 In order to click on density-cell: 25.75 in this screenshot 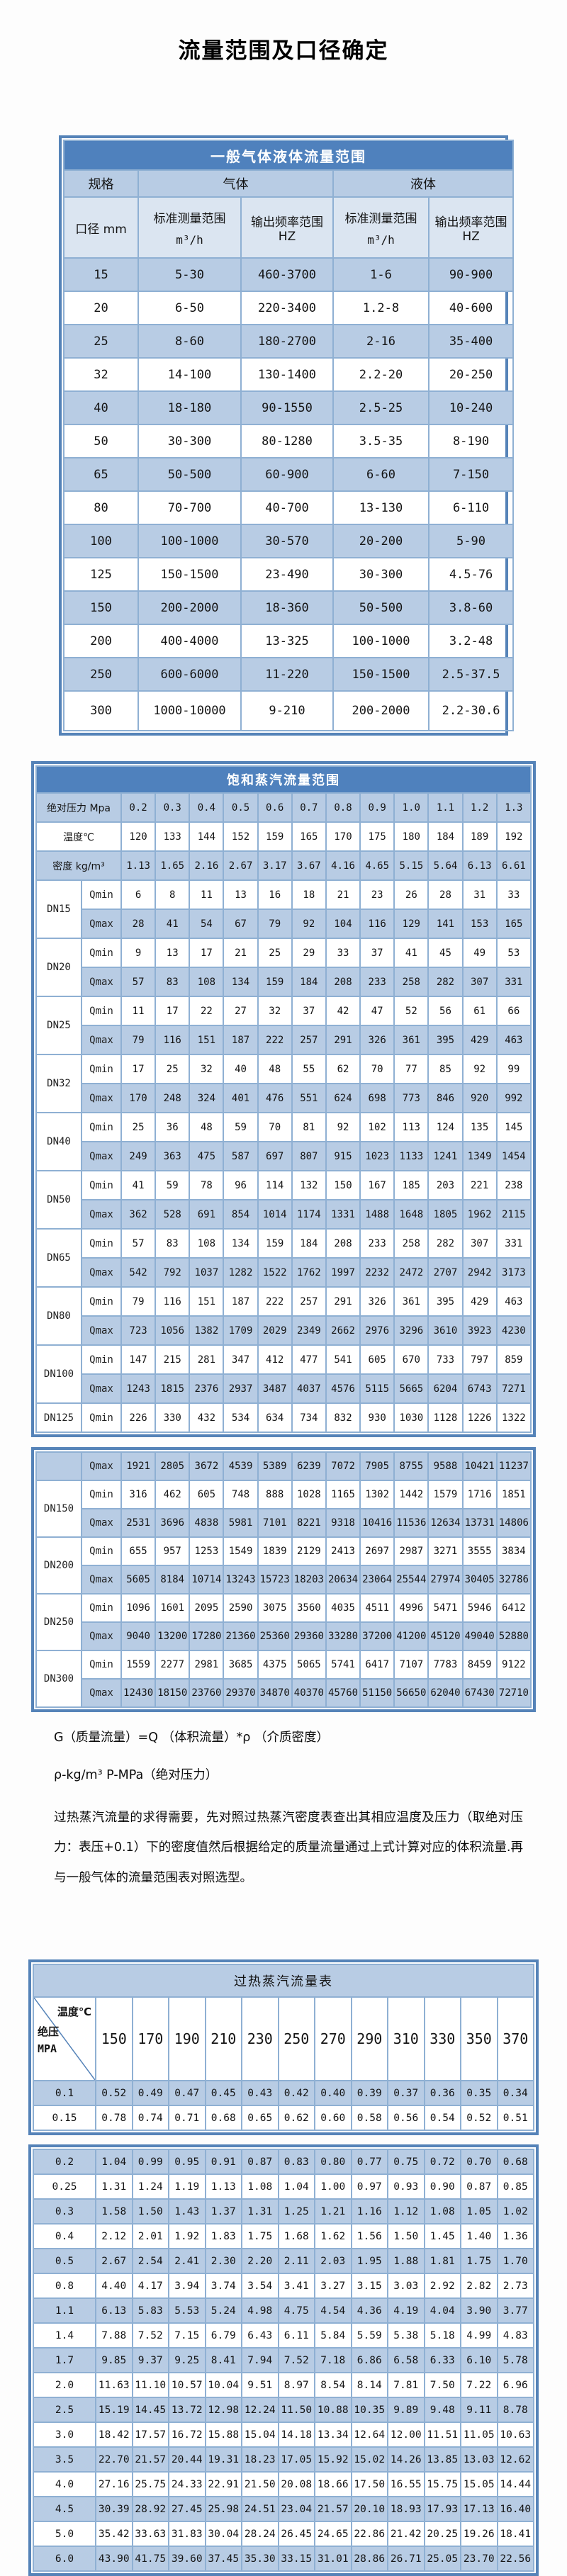, I will do `click(150, 2484)`.